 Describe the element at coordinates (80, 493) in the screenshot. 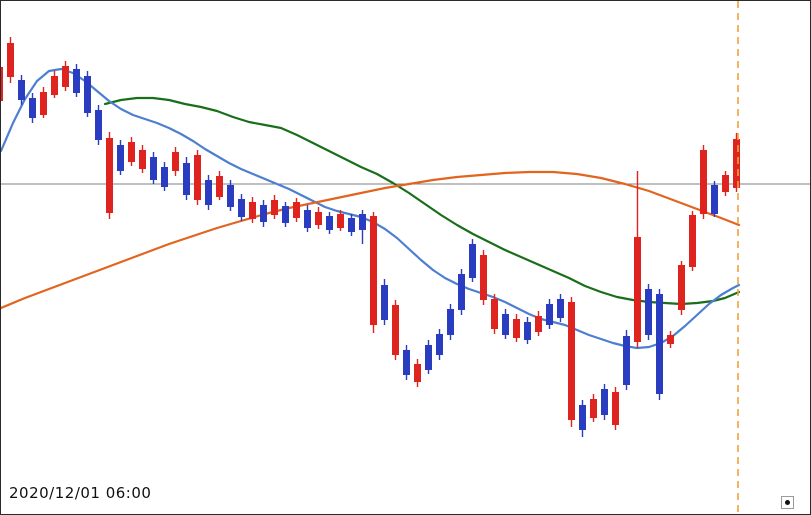

I see `timestamp-label: 2020/12/01 06:00` at that location.